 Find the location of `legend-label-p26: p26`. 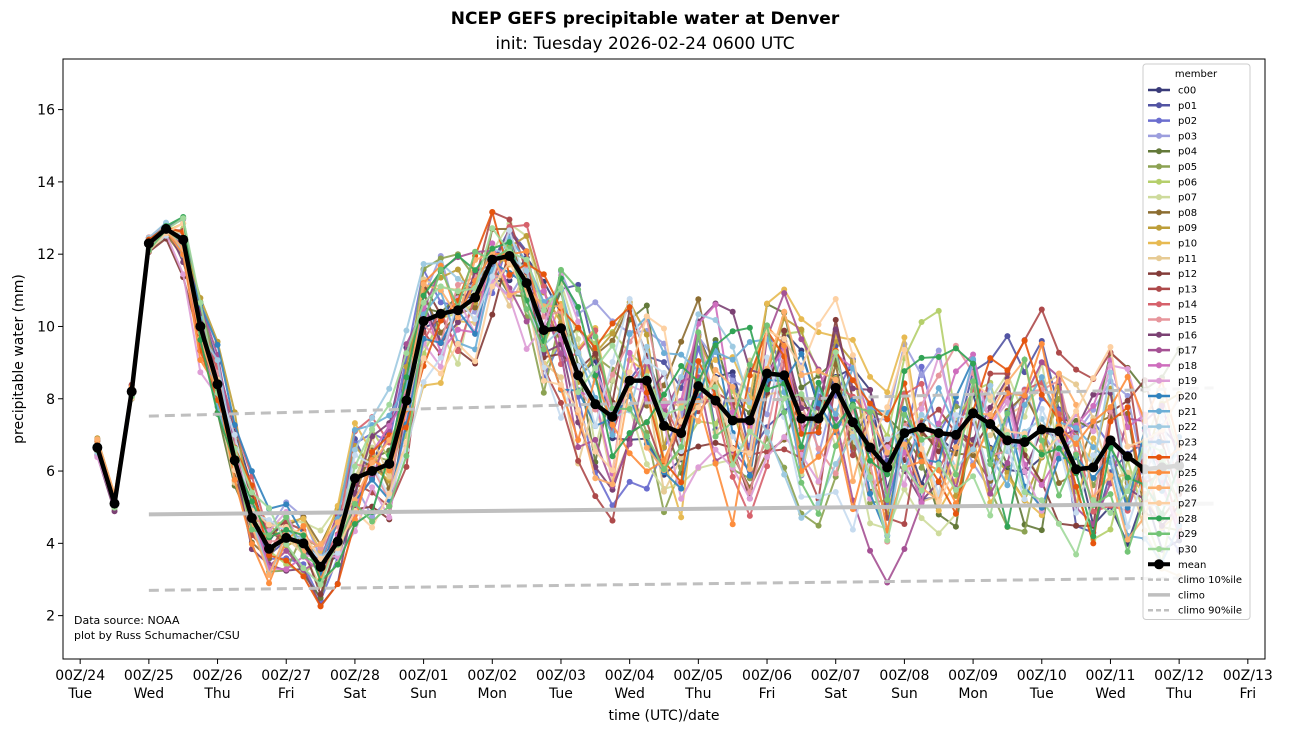

legend-label-p26: p26 is located at coordinates (1187, 488).